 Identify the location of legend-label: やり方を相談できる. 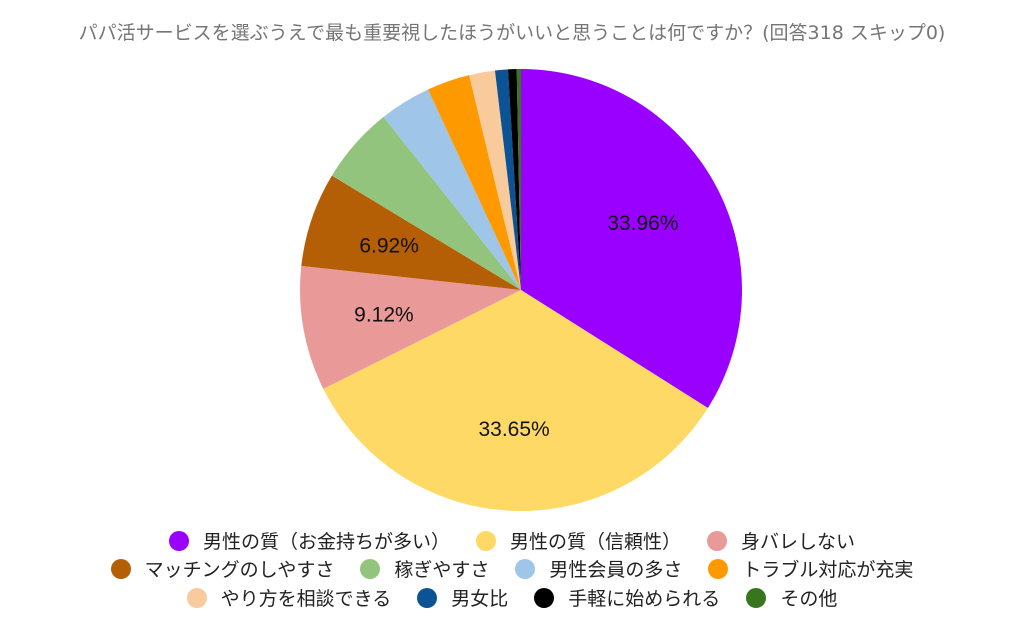
(306, 599).